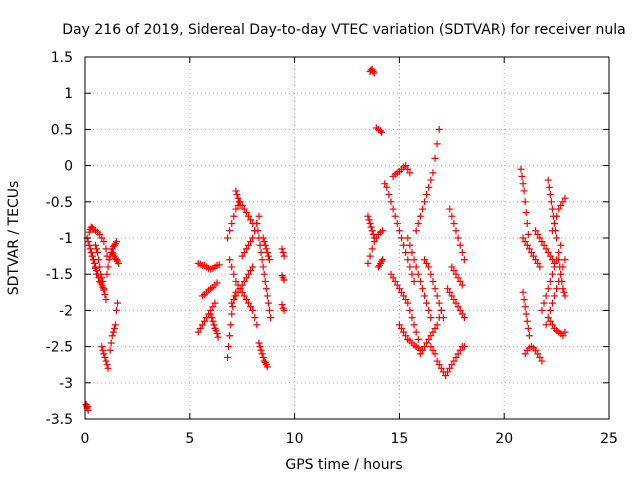 The height and width of the screenshot is (480, 640). I want to click on series-arc-g, so click(111, 258).